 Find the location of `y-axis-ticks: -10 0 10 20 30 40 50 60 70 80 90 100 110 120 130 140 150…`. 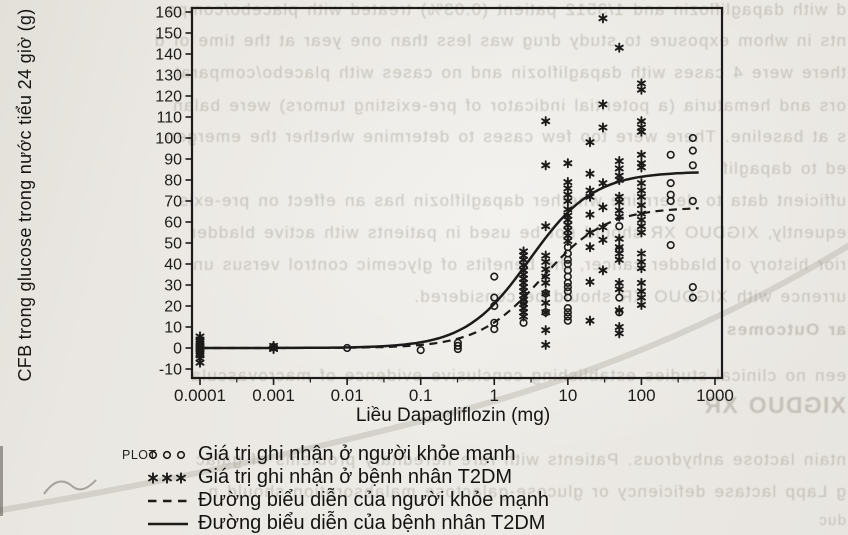

y-axis-ticks: -10 0 10 20 30 40 50 60 70 80 90 100 110 120 130 140 150… is located at coordinates (173, 192).